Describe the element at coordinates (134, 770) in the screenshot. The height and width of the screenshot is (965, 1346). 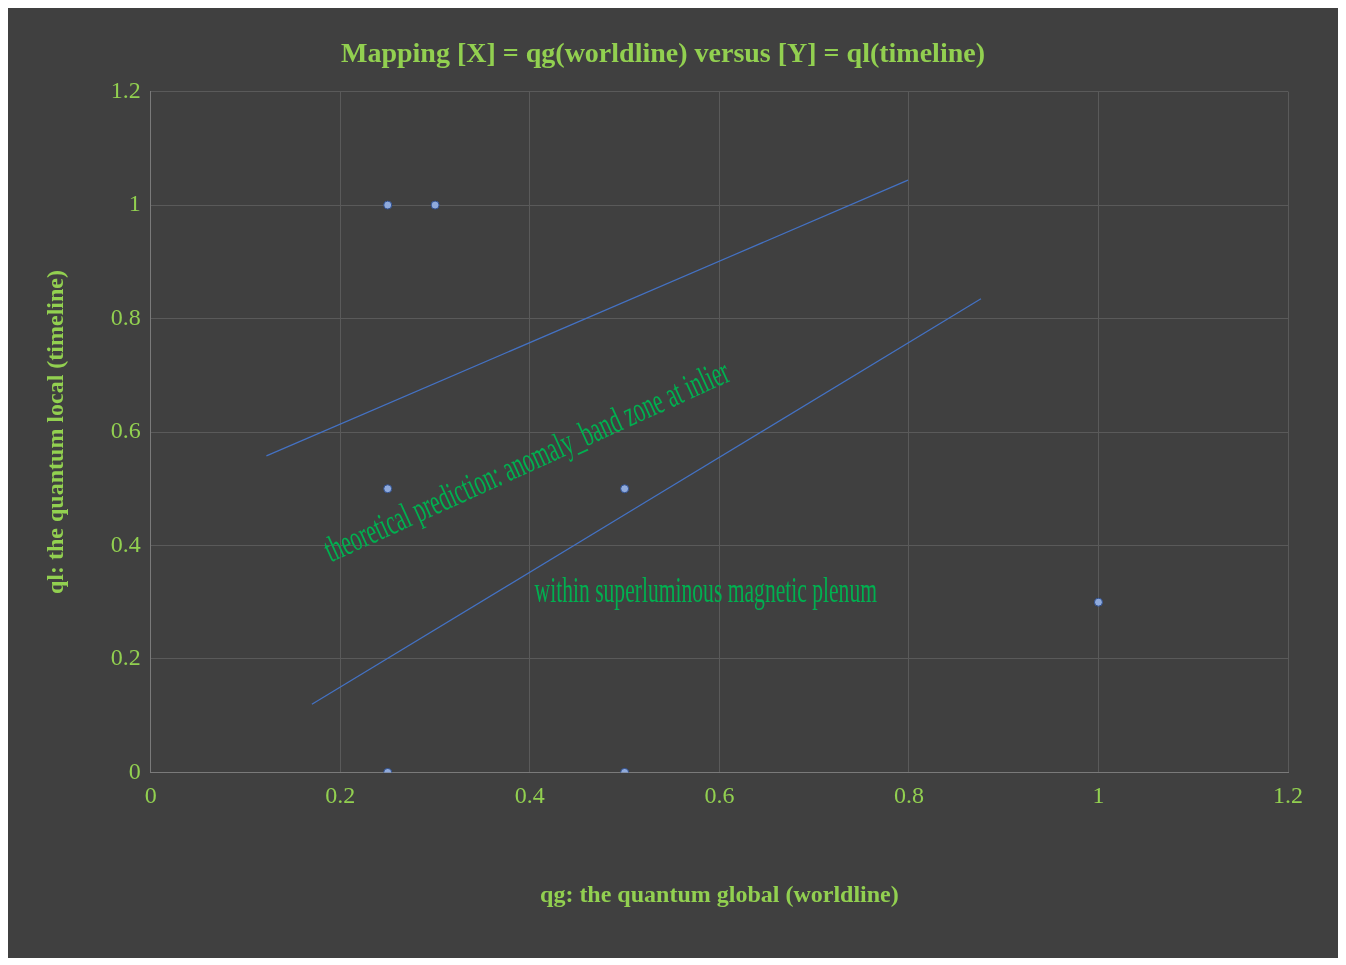
I see `y-tick-label: 0` at that location.